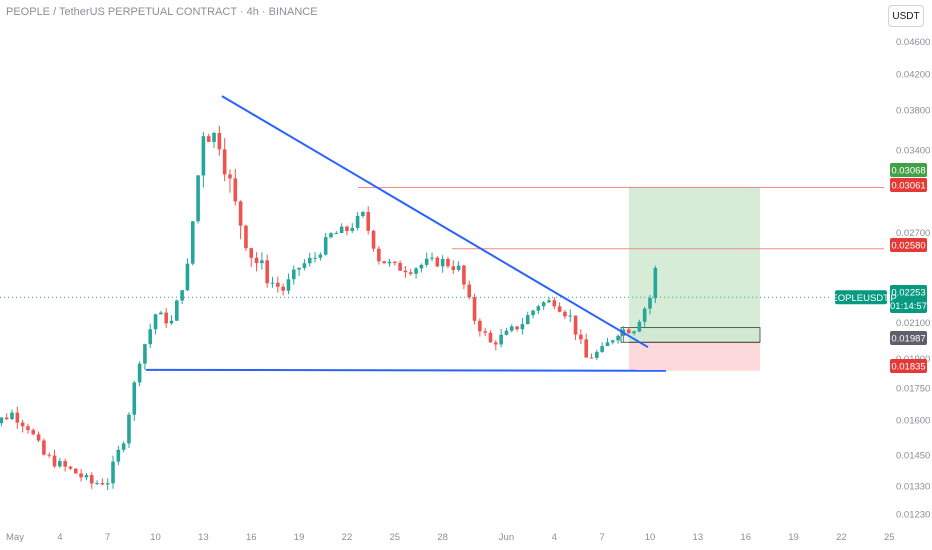 This screenshot has width=932, height=550. I want to click on entry-box, so click(690, 335).